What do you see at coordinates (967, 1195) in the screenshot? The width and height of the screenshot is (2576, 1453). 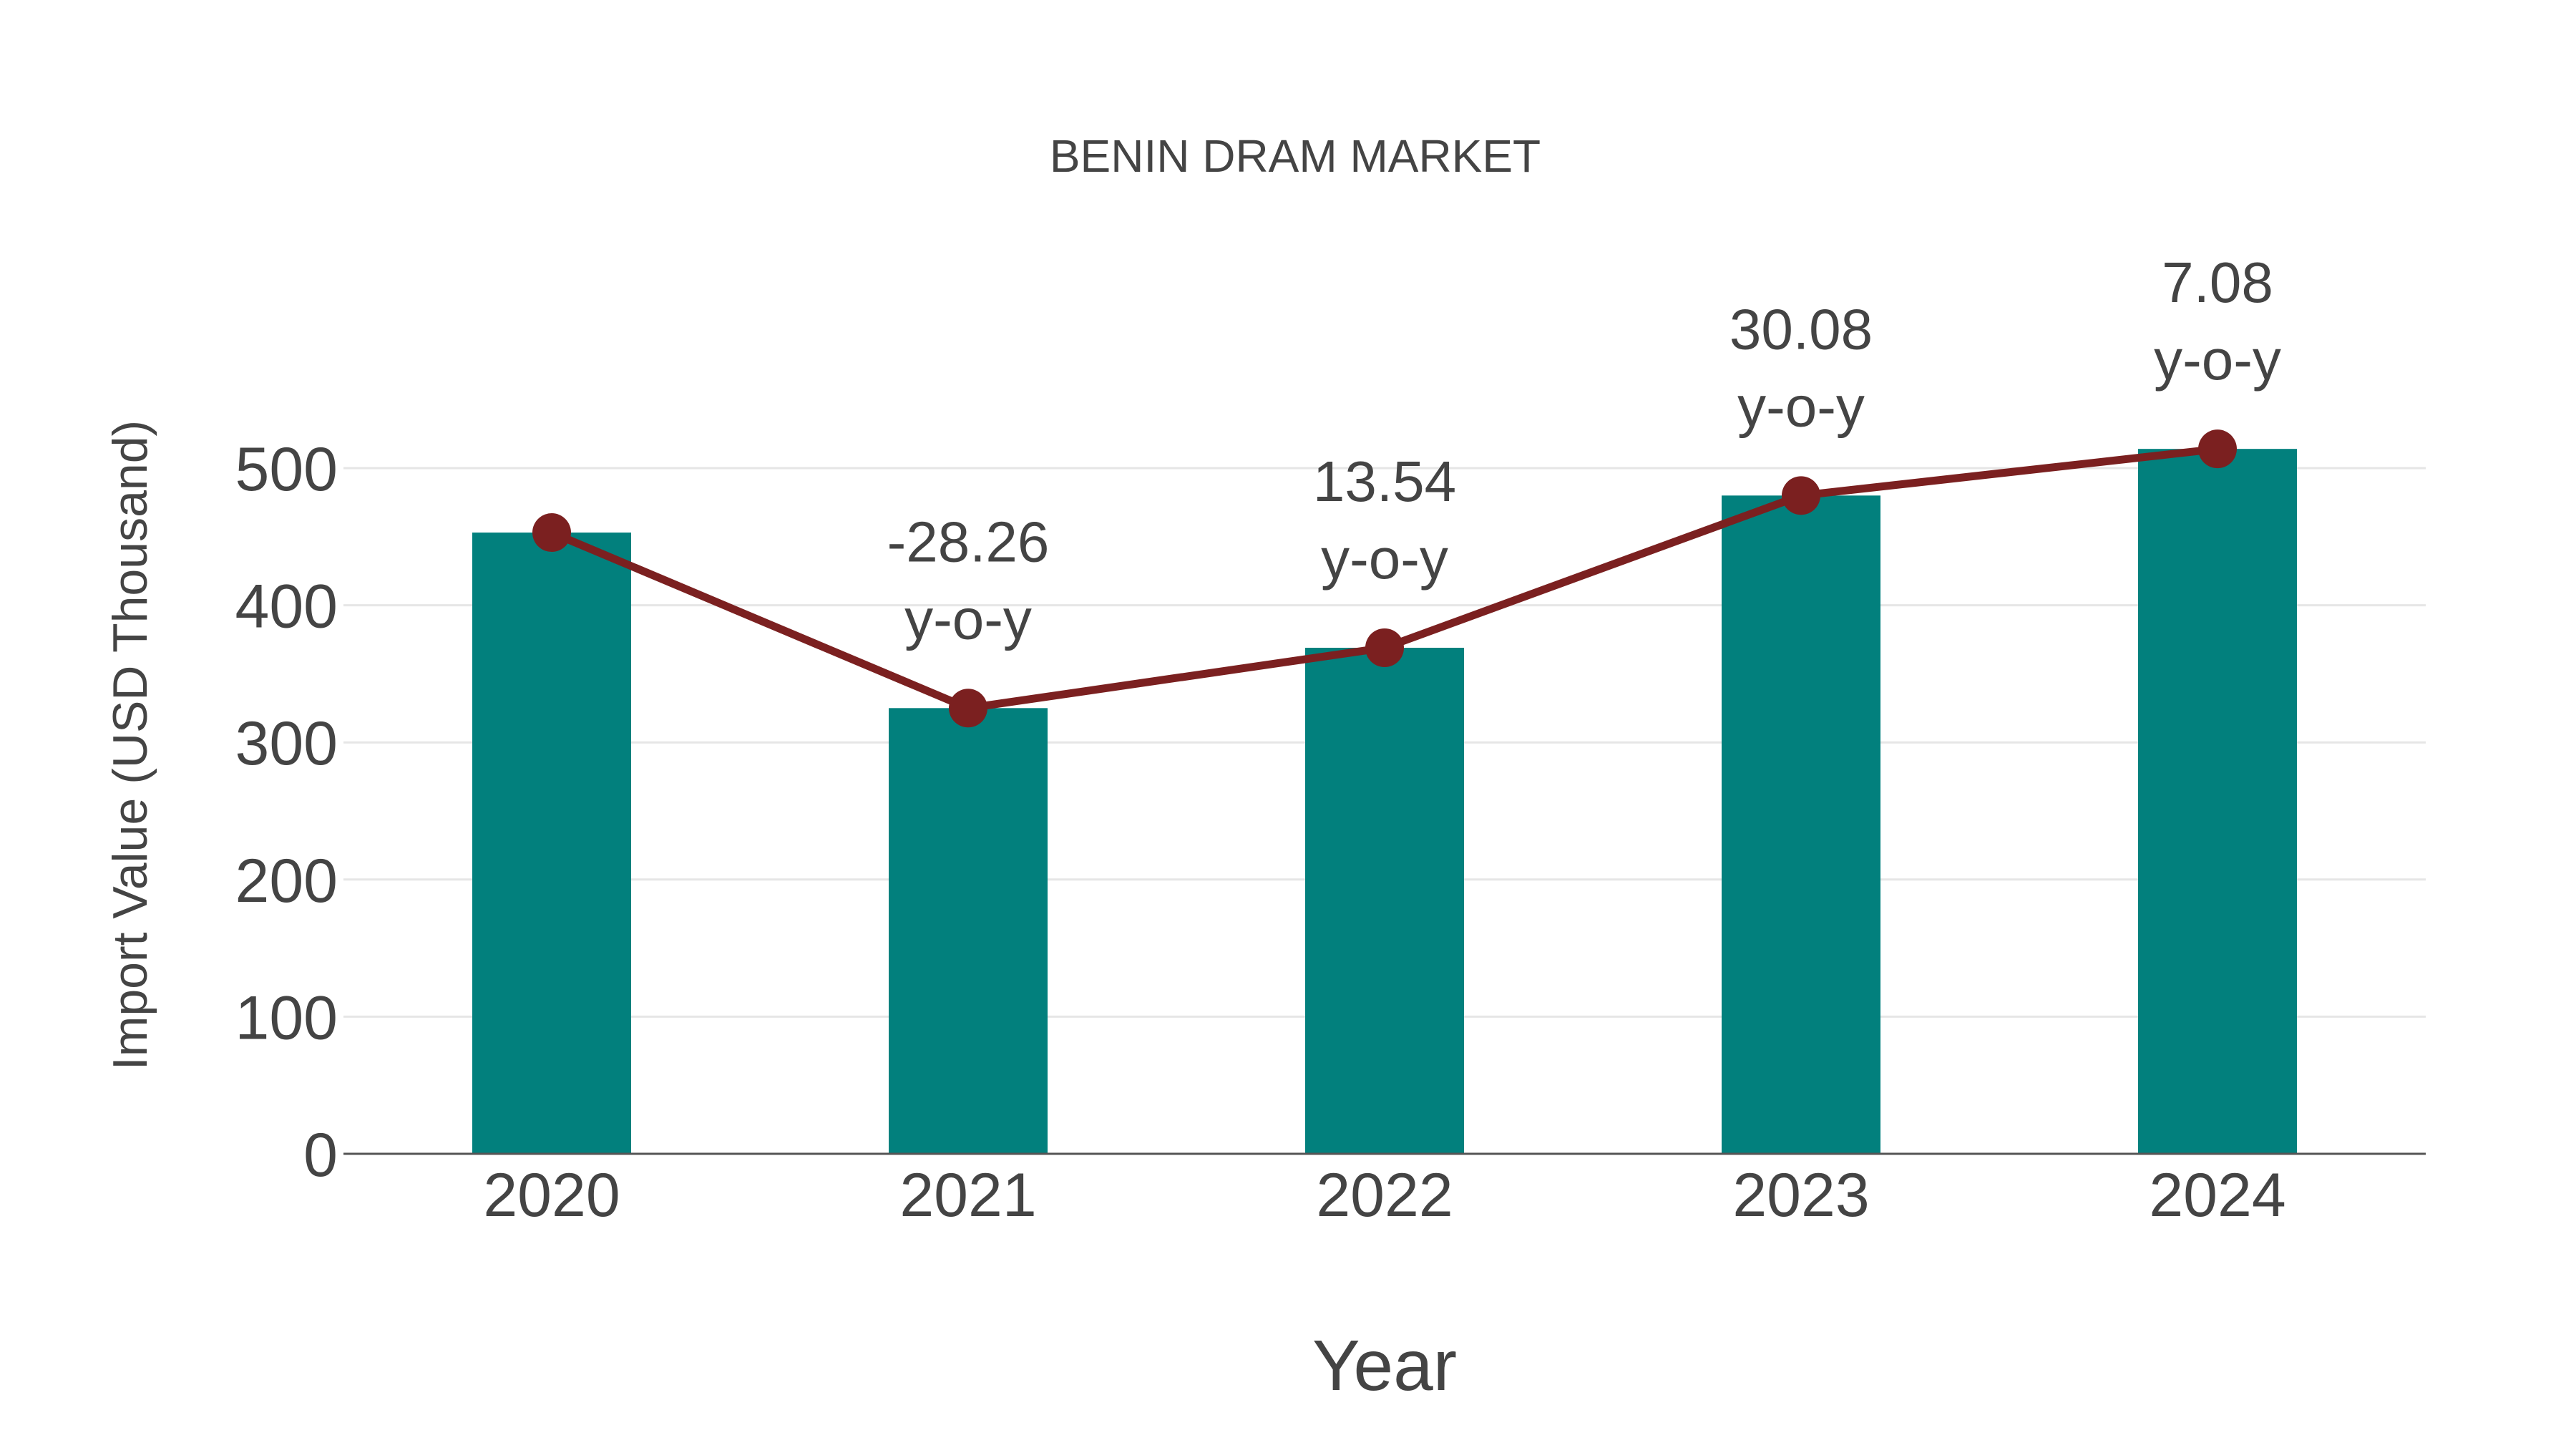 I see `x-tick-label: 2021` at bounding box center [967, 1195].